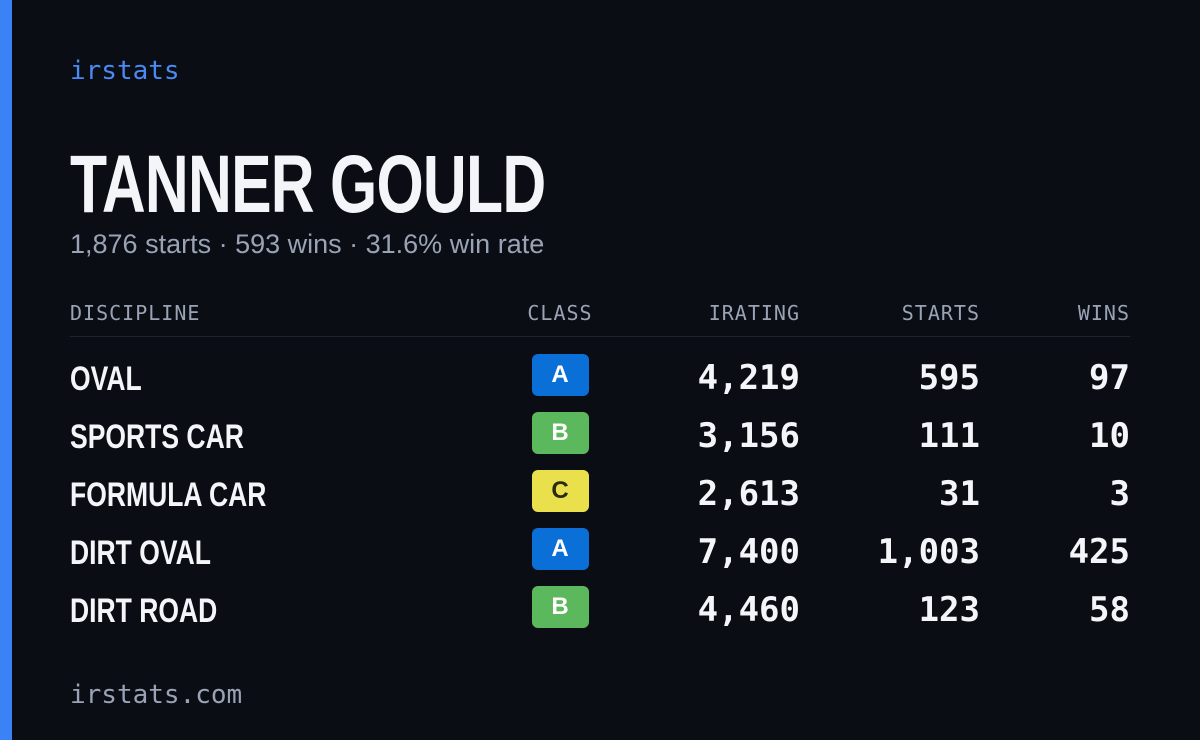 The image size is (1200, 740). What do you see at coordinates (1109, 378) in the screenshot?
I see `stat-value: 97` at bounding box center [1109, 378].